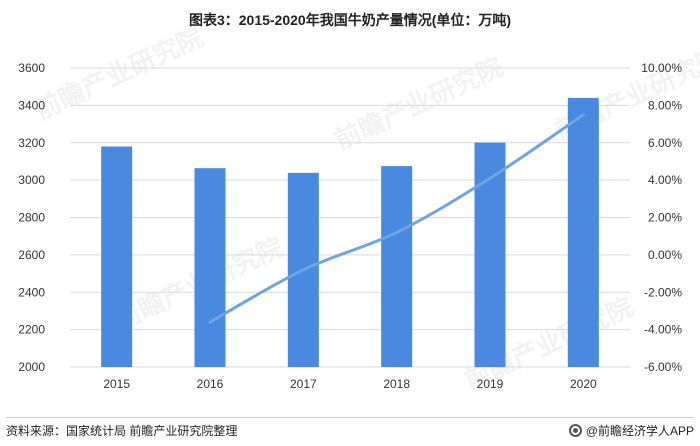  Describe the element at coordinates (31, 143) in the screenshot. I see `y-left-tick-label: 3200` at that location.